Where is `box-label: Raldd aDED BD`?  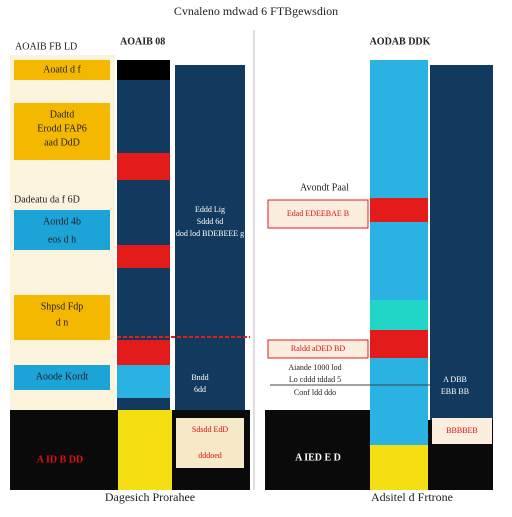
box-label: Raldd aDED BD is located at coordinates (318, 348).